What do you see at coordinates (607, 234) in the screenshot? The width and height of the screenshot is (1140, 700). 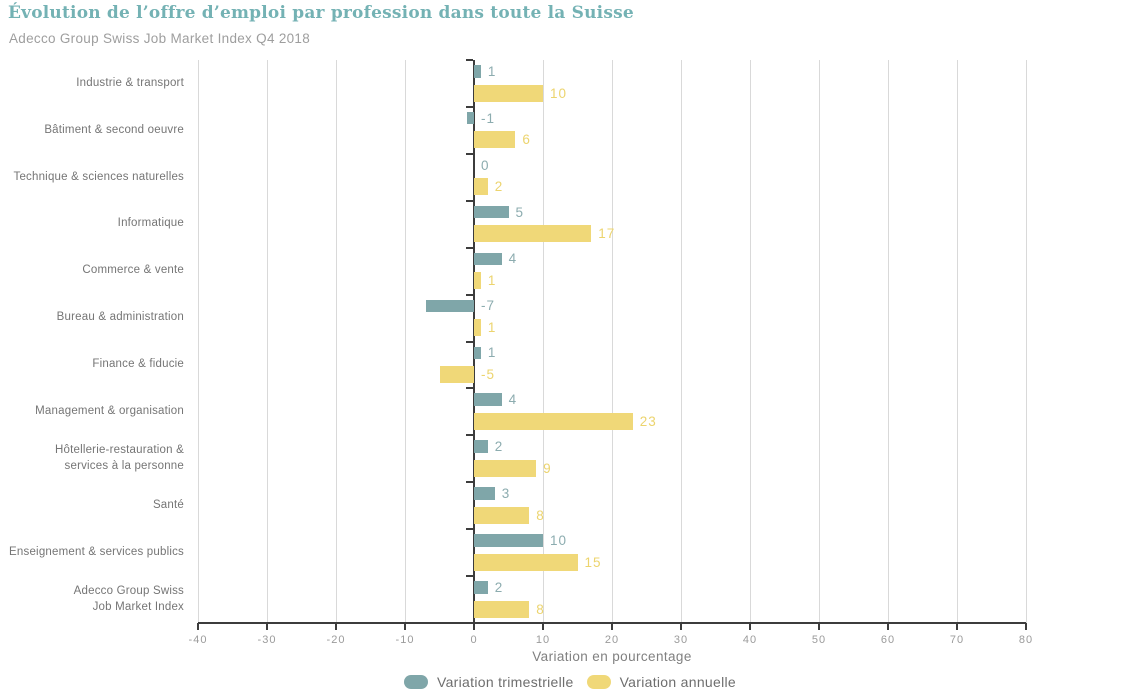 I see `bar-value-label: 17` at bounding box center [607, 234].